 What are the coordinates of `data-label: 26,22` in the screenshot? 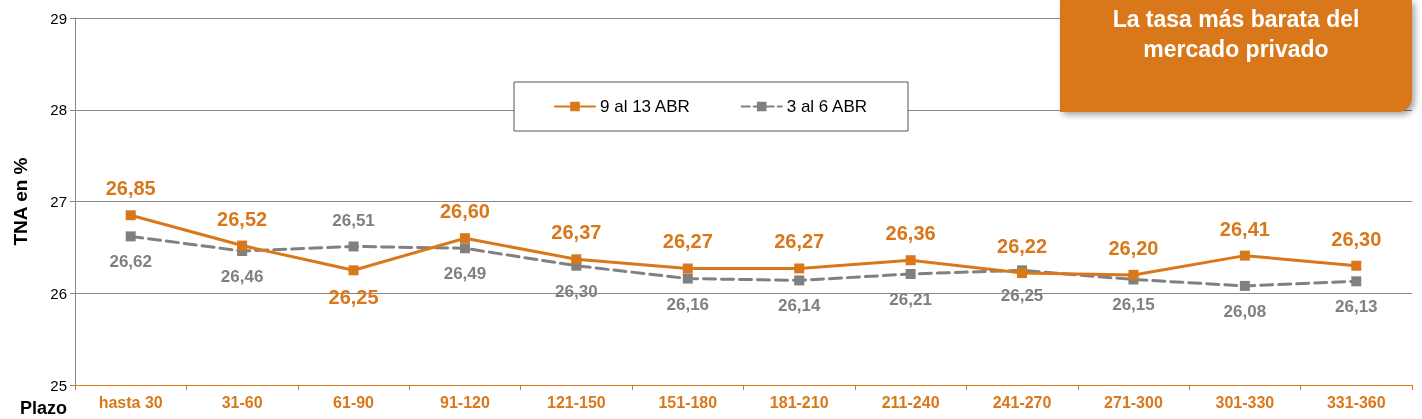 It's located at (1022, 246).